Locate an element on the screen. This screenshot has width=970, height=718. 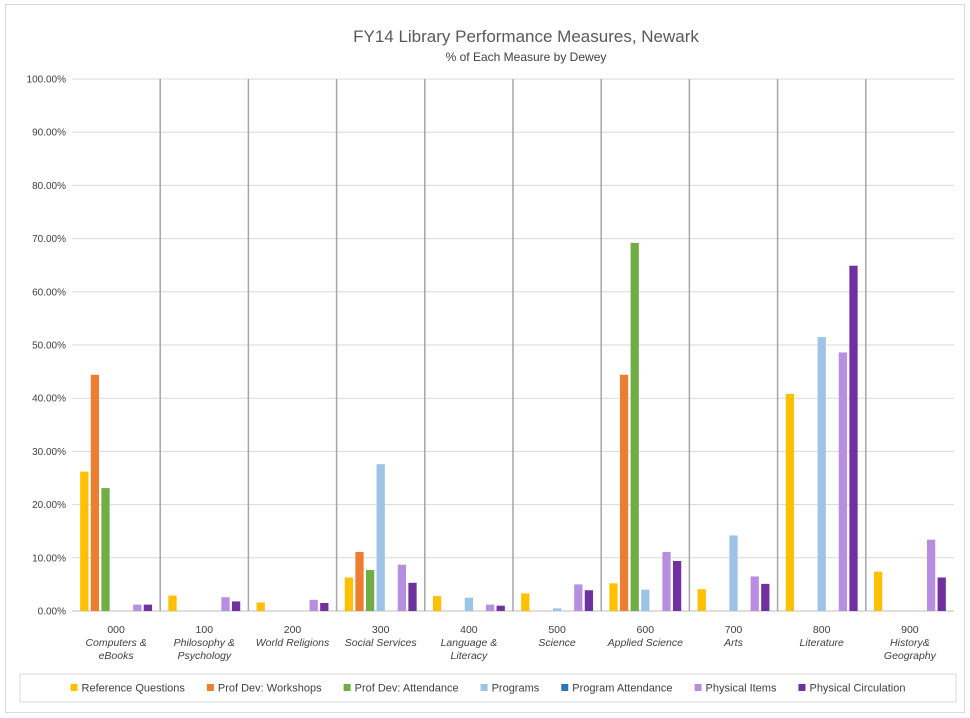
y-tick-label: 70.00% is located at coordinates (49, 239).